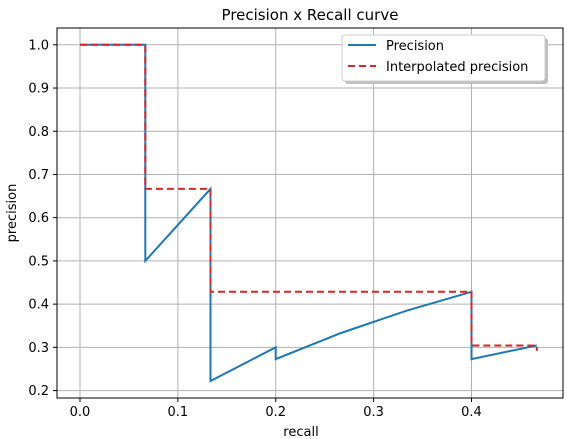 This screenshot has width=567, height=439. Describe the element at coordinates (38, 305) in the screenshot. I see `y-tick-label: 0.4` at that location.